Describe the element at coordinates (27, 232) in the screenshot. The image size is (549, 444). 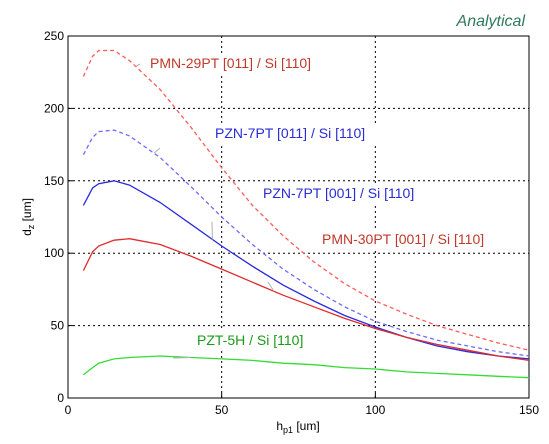
I see `y-axis-label-main: d` at that location.